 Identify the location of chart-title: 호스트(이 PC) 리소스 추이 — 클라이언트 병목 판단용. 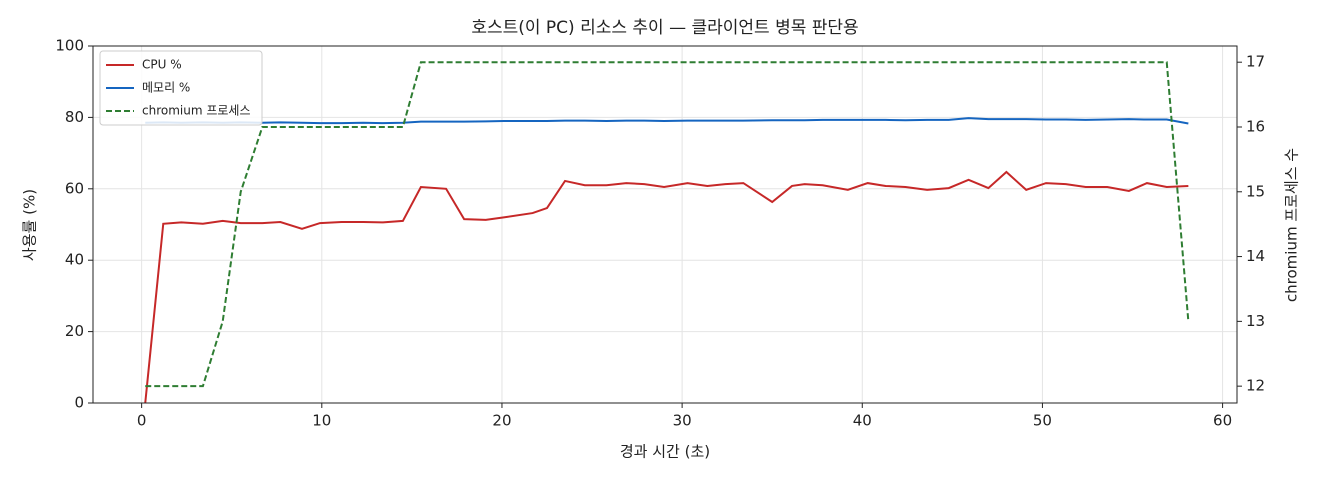
(664, 28).